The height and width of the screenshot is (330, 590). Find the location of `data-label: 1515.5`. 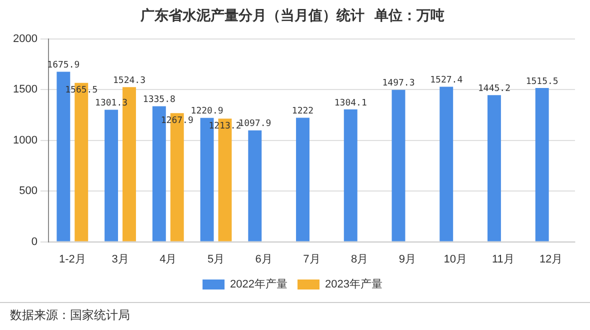

data-label: 1515.5 is located at coordinates (542, 81).